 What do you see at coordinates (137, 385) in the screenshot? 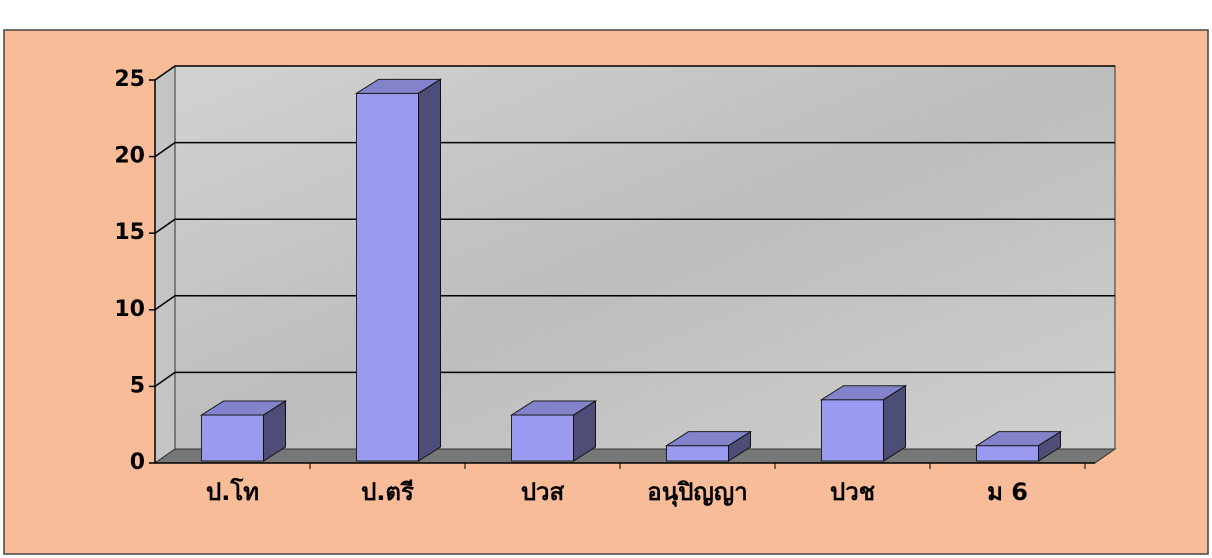
I see `y-tick-label: 5` at bounding box center [137, 385].